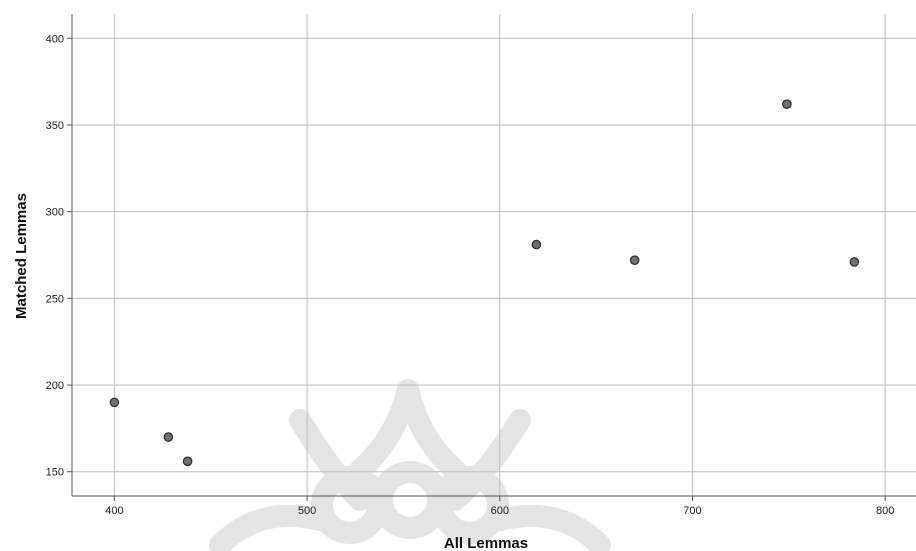 This screenshot has height=551, width=916. Describe the element at coordinates (410, 465) in the screenshot. I see `watermark-logo-icon` at that location.